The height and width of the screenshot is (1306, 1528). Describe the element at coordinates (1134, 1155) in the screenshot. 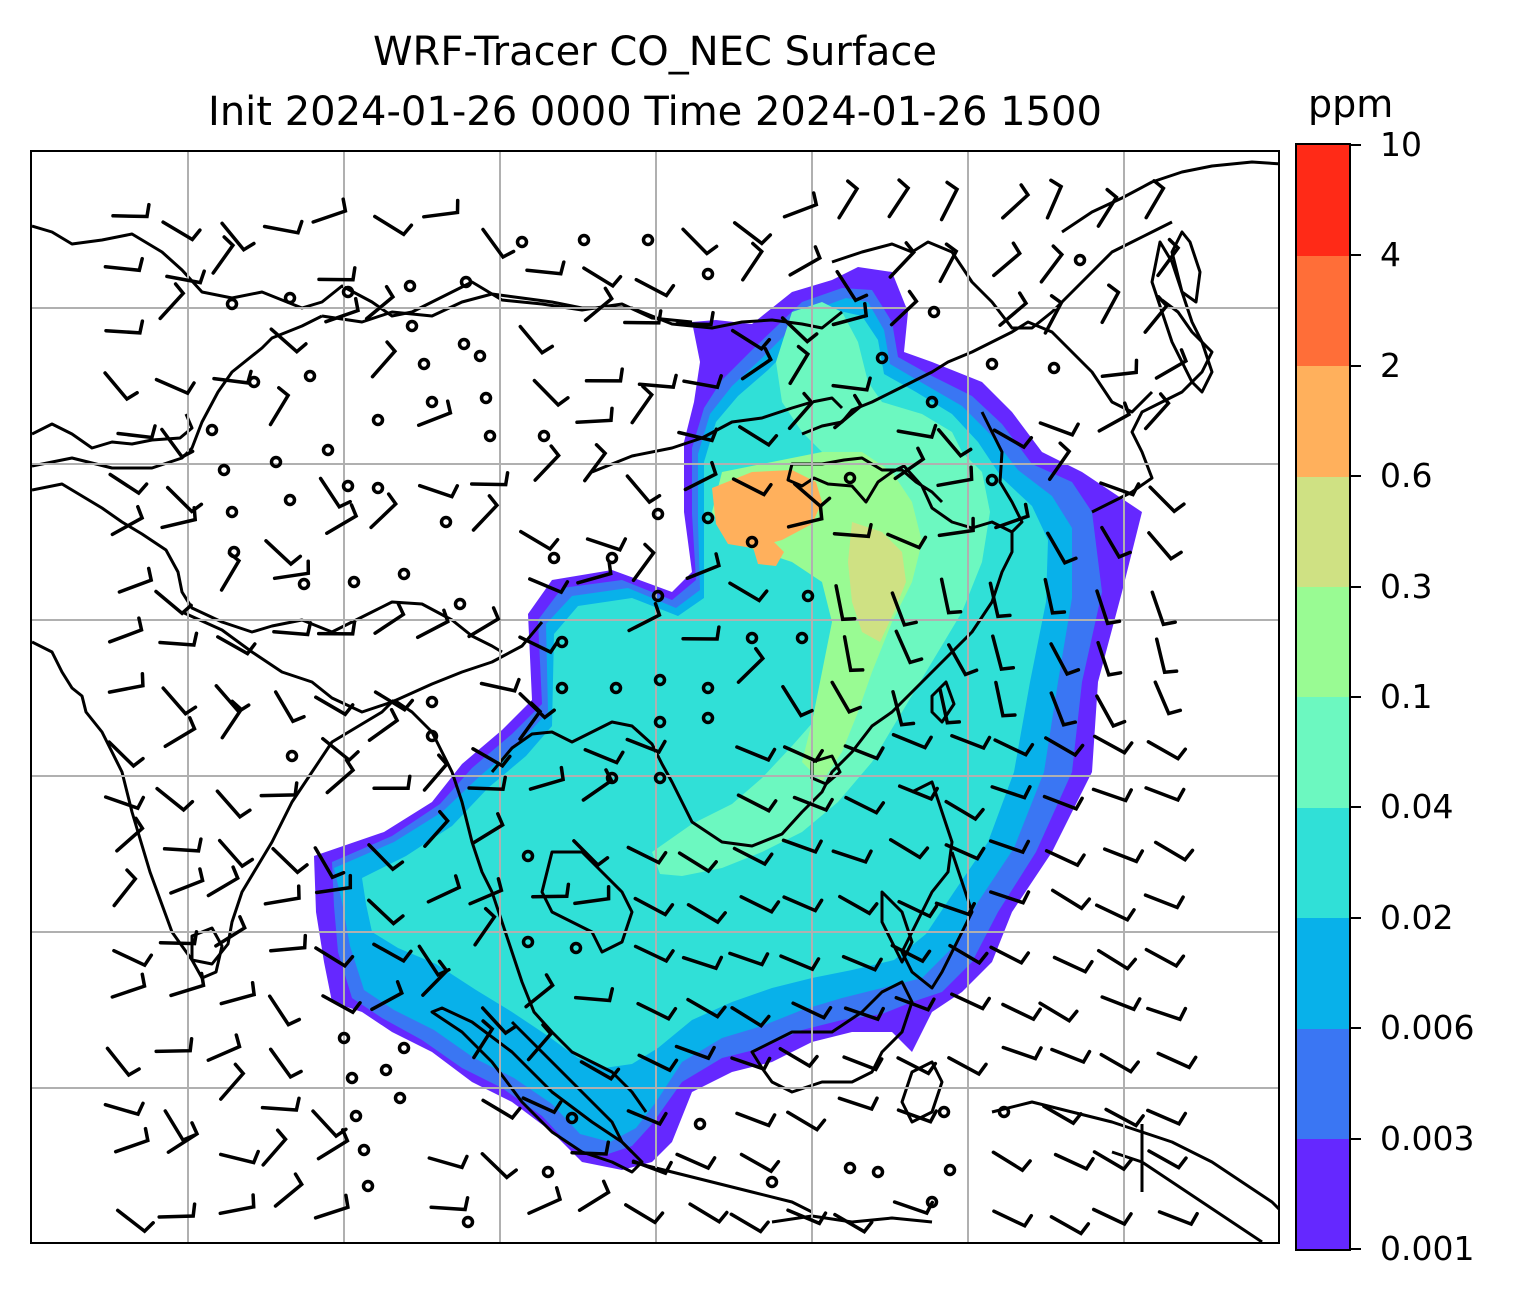

I see `coast-new-guinea` at that location.